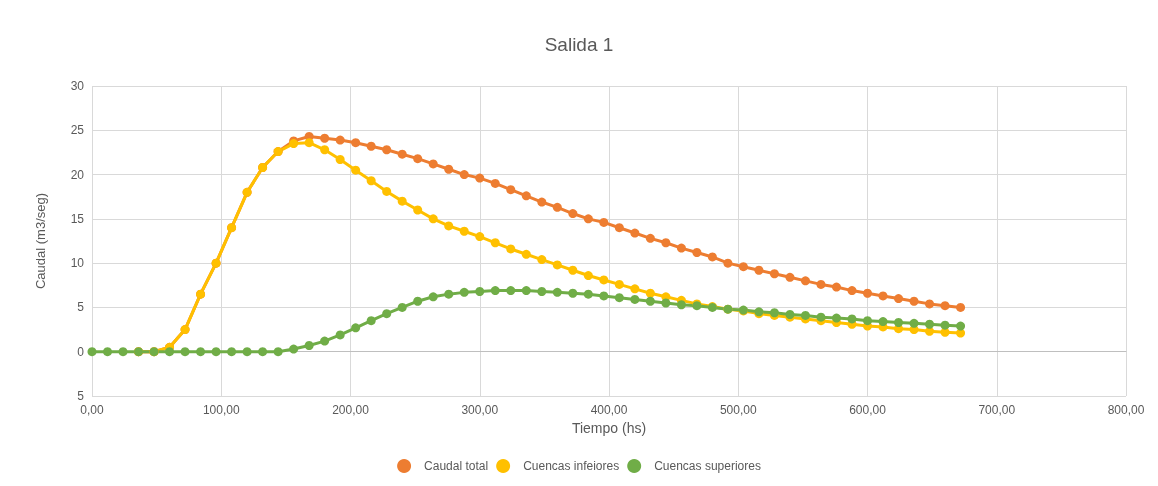 This screenshot has width=1158, height=486. I want to click on legend-label: Cuencas superiores, so click(707, 466).